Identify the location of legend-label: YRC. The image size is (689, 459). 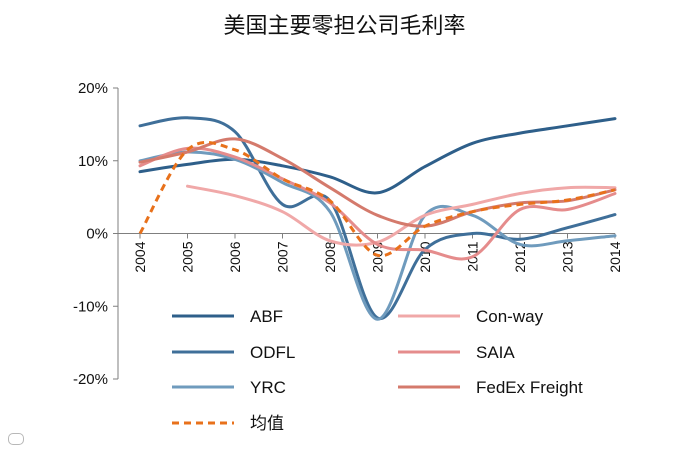
(268, 387).